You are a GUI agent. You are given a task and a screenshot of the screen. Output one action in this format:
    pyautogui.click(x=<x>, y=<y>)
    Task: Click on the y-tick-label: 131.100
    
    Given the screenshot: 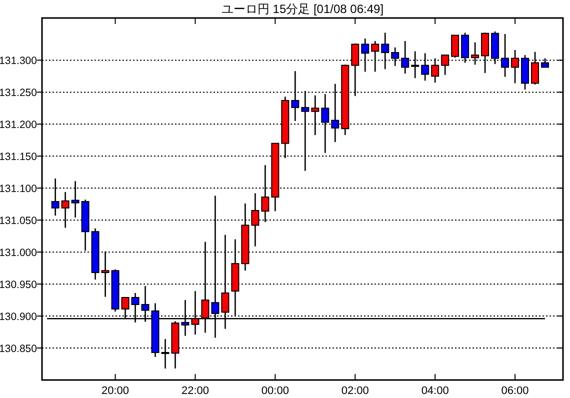 What is the action you would take?
    pyautogui.click(x=19, y=189)
    